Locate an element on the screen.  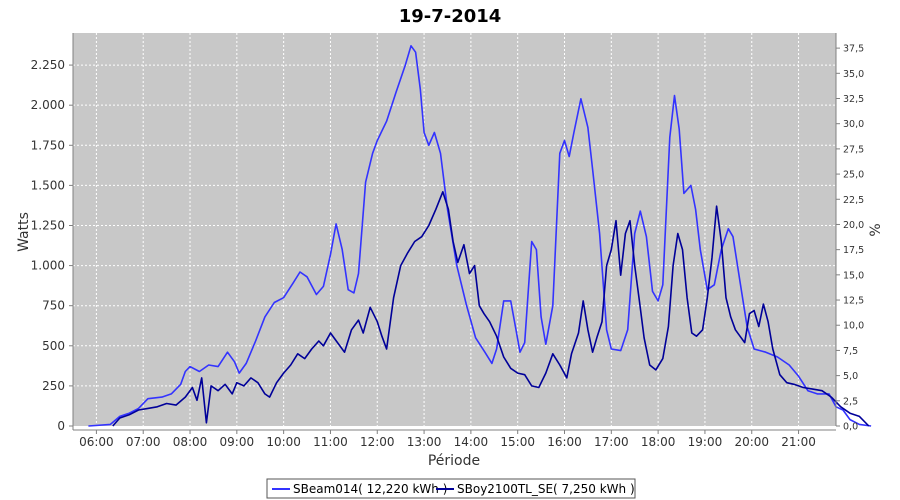
y2-axis-label: % is located at coordinates (876, 229).